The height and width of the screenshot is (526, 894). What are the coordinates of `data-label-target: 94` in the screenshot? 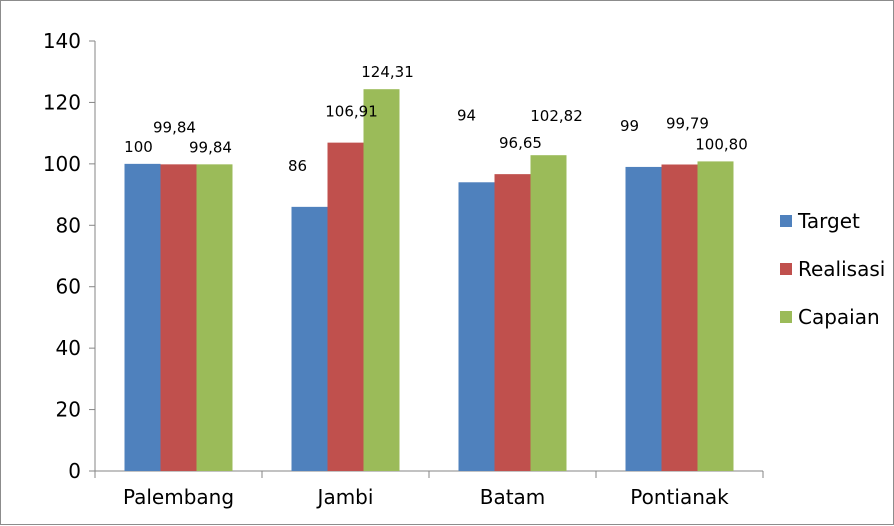 It's located at (466, 115).